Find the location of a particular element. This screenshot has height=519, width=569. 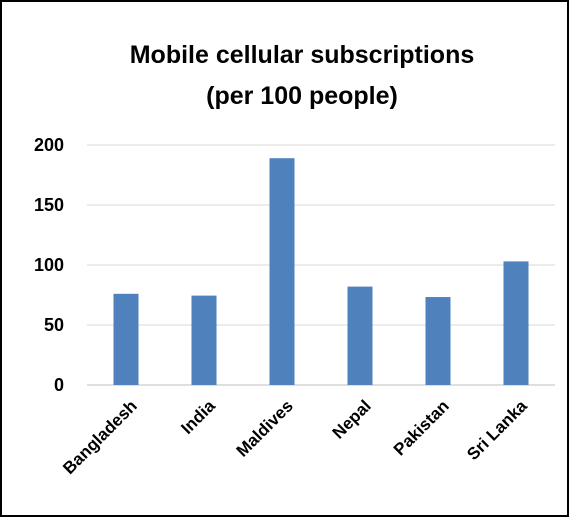

y-tick-label: 50 is located at coordinates (54, 325).